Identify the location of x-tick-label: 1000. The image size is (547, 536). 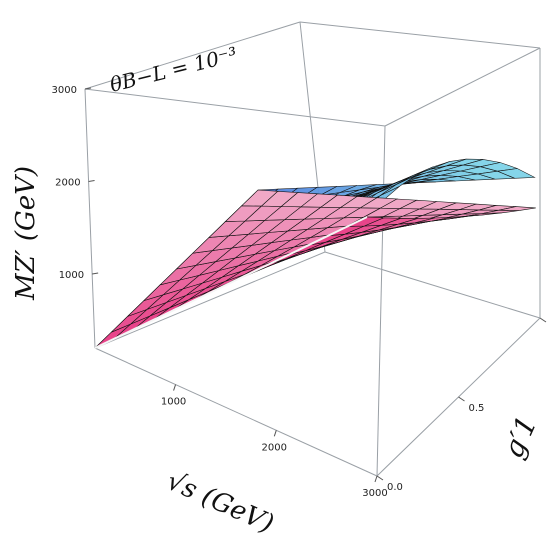
(173, 402).